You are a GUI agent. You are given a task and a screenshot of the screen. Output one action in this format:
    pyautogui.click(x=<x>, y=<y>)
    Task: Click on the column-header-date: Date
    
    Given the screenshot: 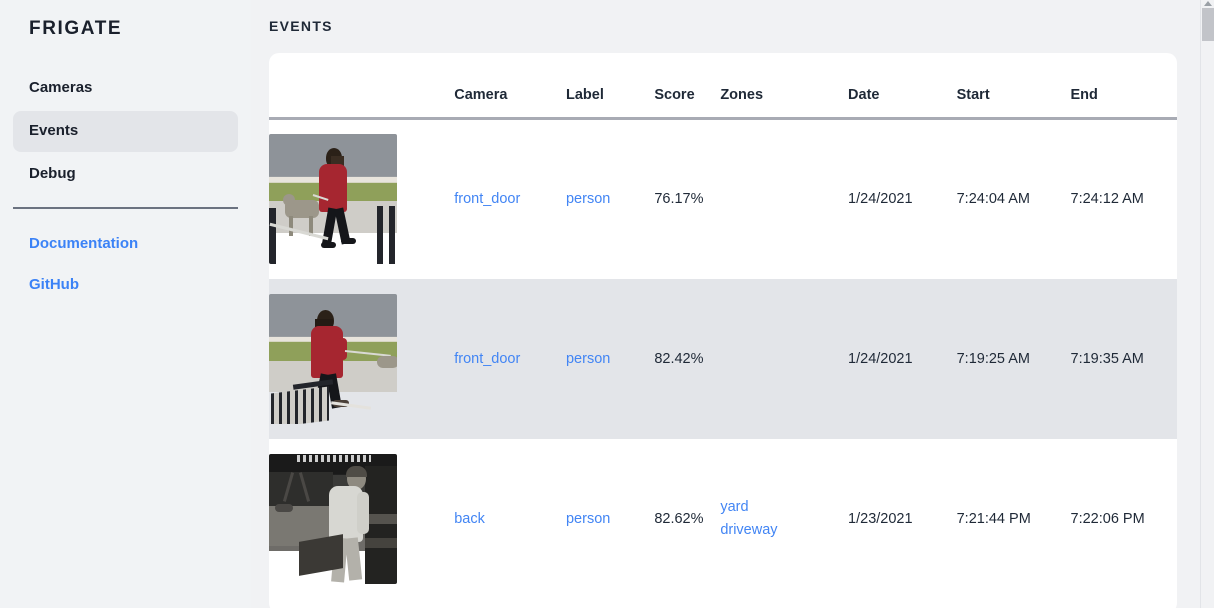 What is the action you would take?
    pyautogui.click(x=902, y=86)
    